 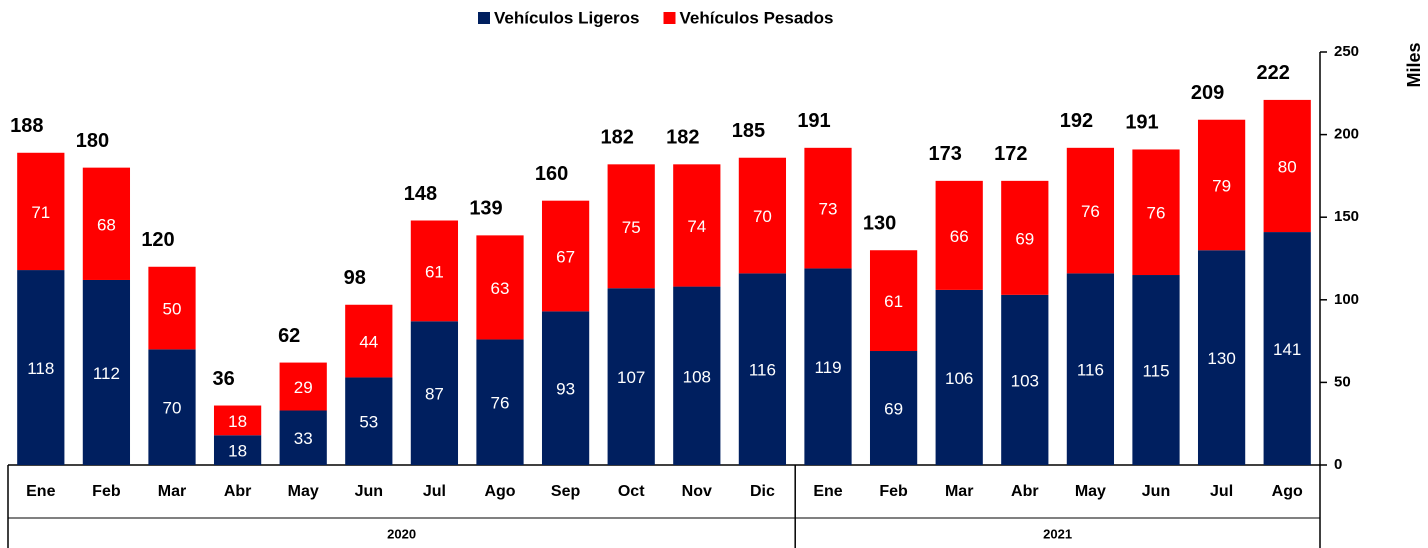 I want to click on segment-label: 107, so click(x=631, y=377).